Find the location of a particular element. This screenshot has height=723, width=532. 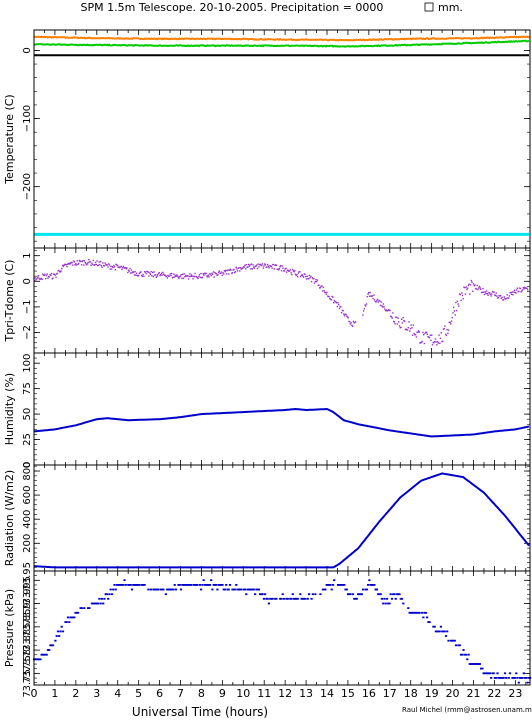

y-axis-label: Tpri-Tdome (C) is located at coordinates (9, 301).